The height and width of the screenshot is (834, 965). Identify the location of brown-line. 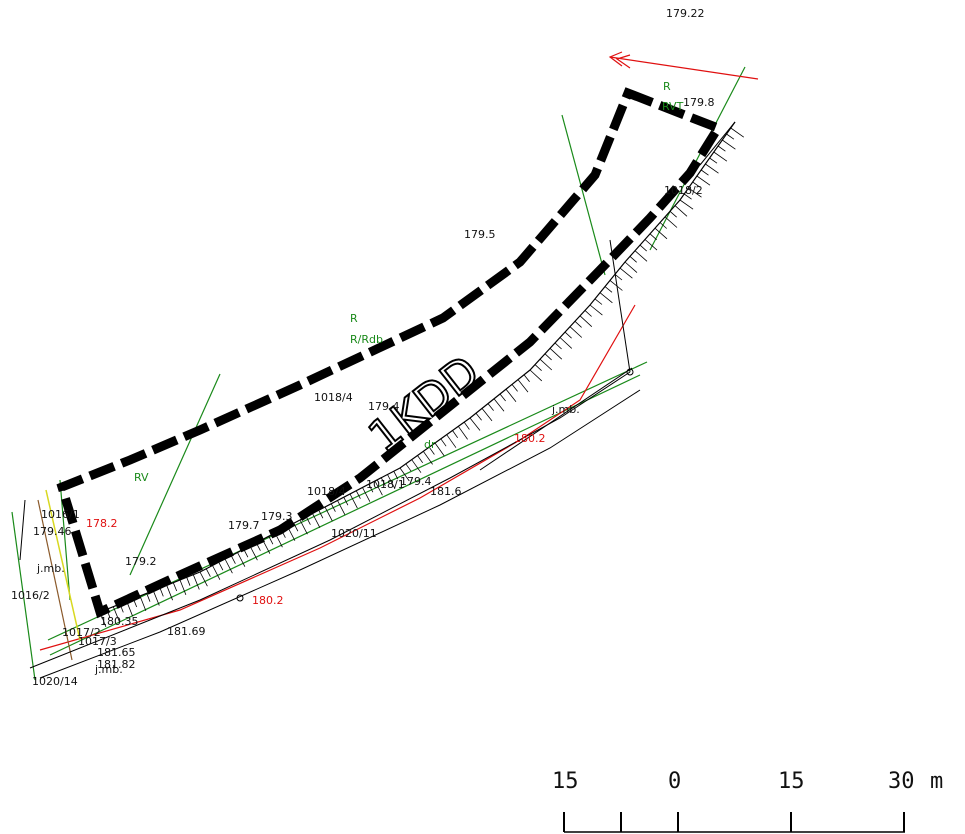
(55, 580).